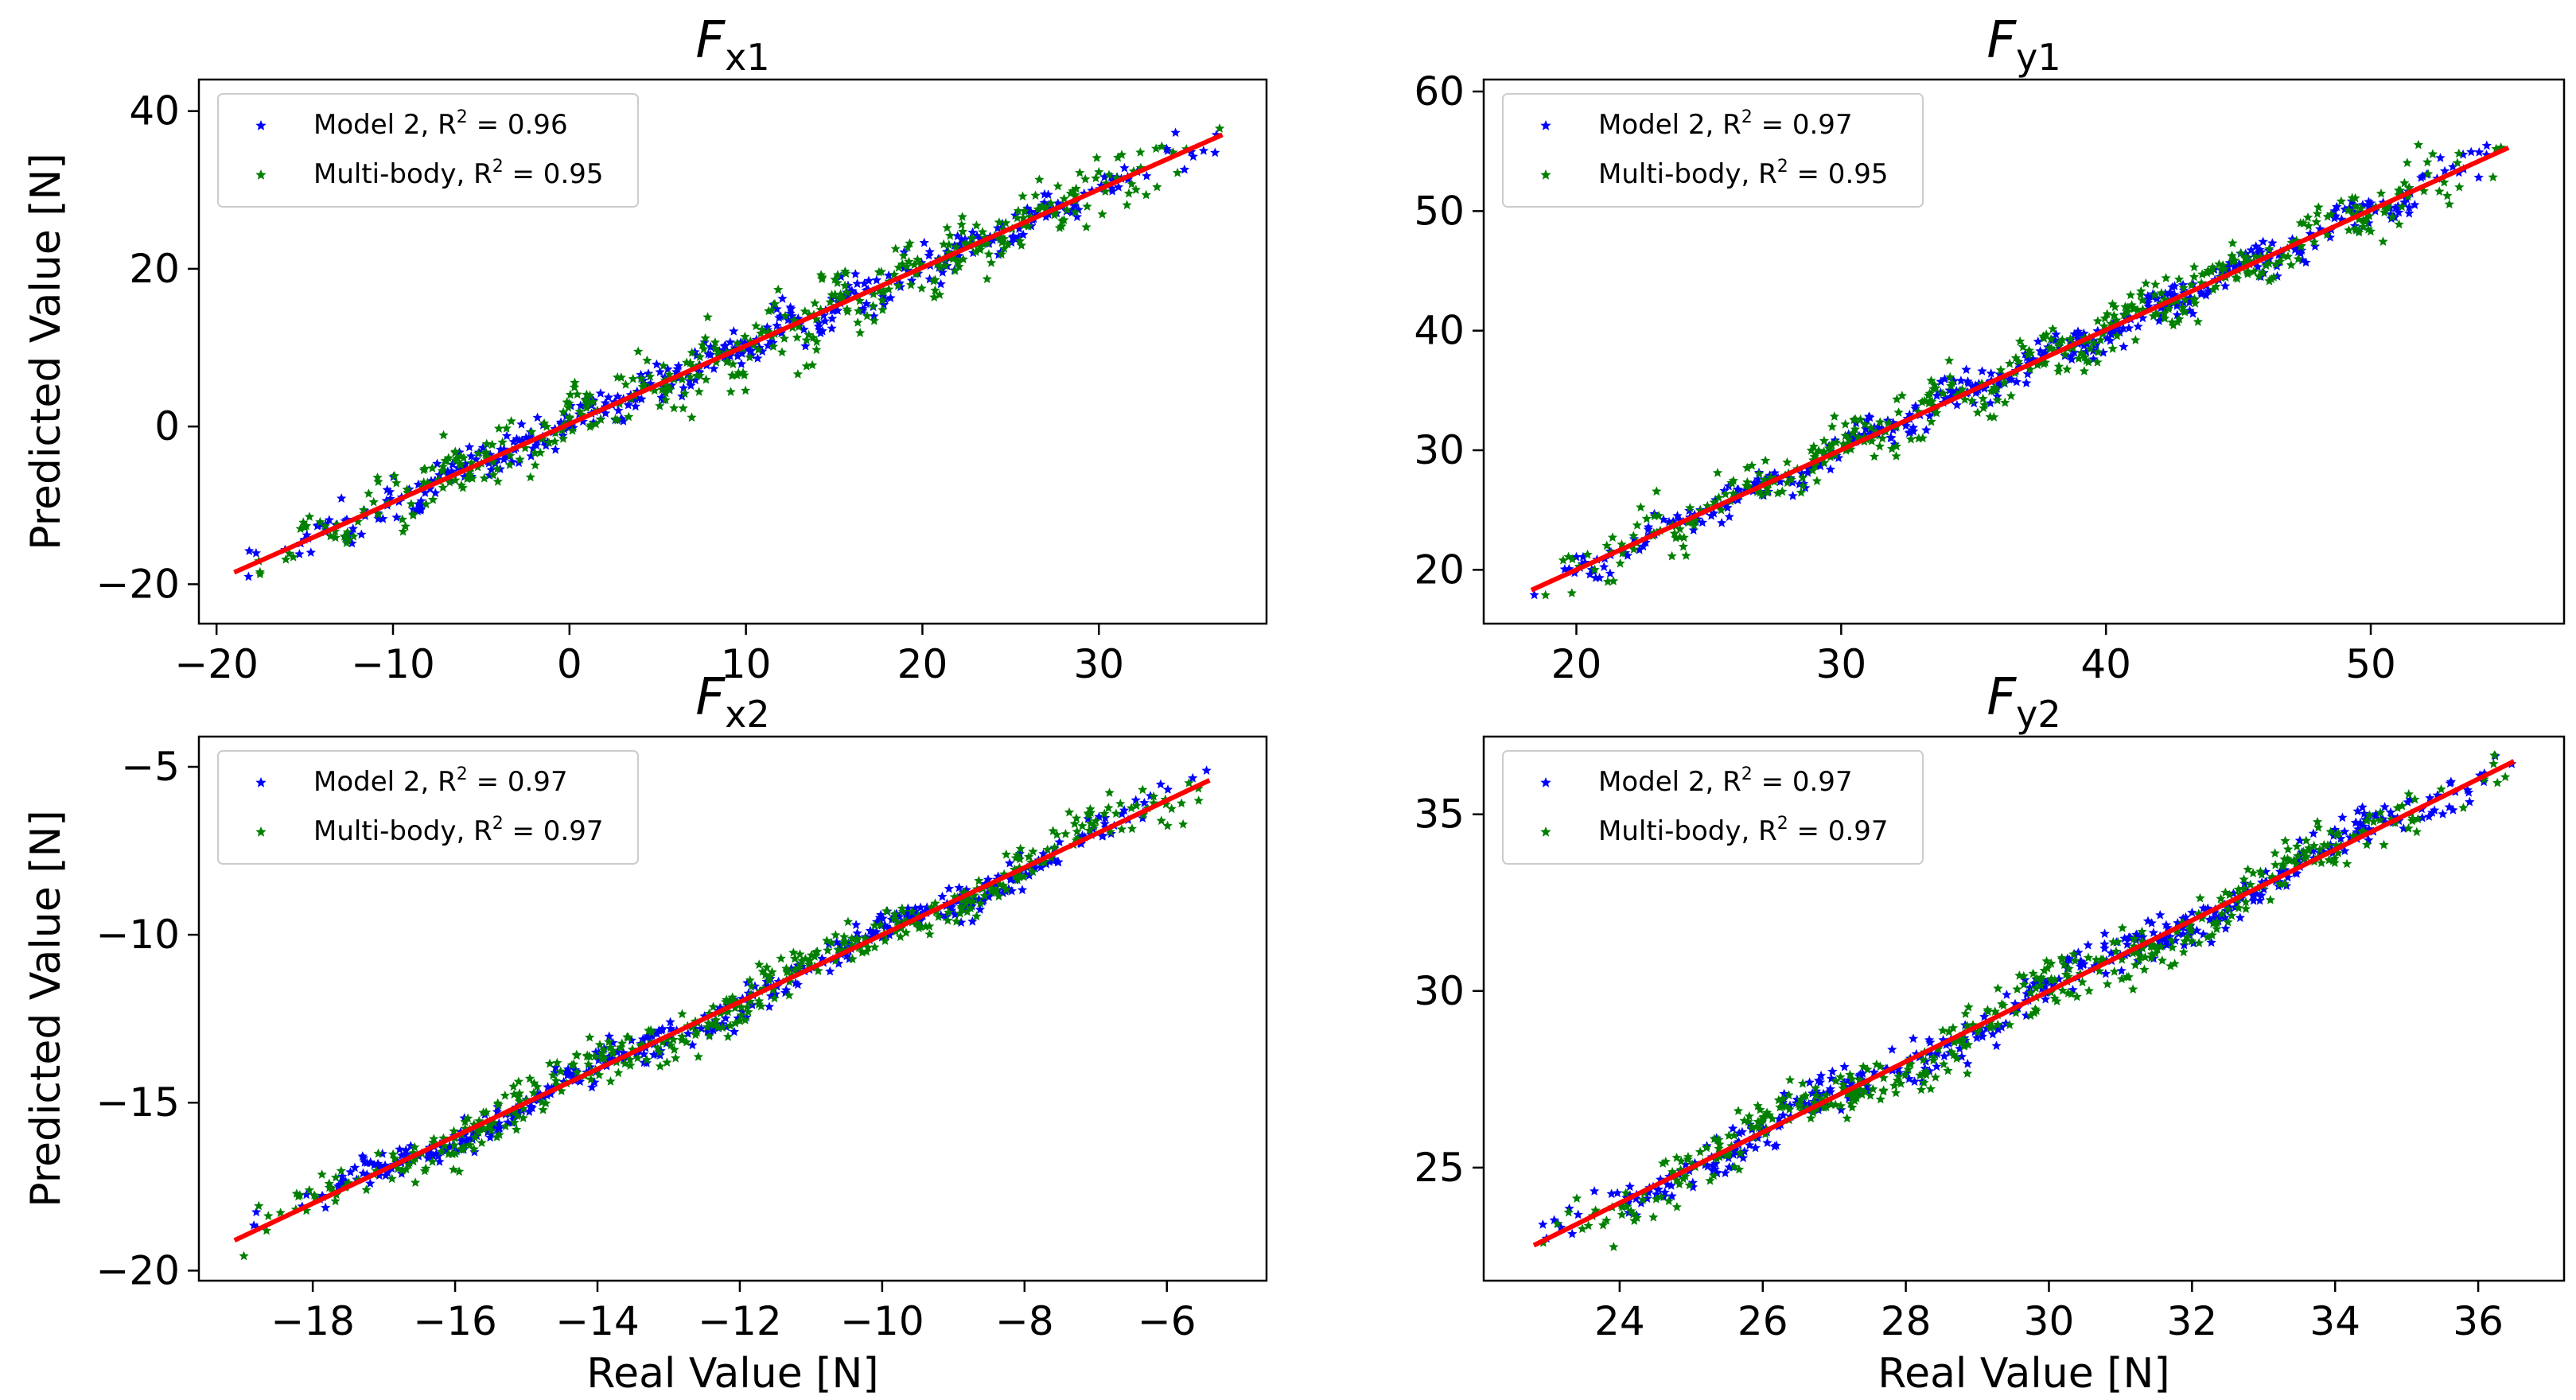  I want to click on x-tick-label: 20, so click(923, 664).